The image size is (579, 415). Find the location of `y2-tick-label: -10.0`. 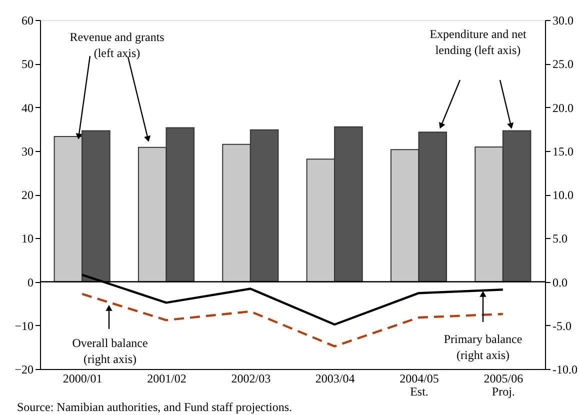

y2-tick-label: -10.0 is located at coordinates (565, 369).